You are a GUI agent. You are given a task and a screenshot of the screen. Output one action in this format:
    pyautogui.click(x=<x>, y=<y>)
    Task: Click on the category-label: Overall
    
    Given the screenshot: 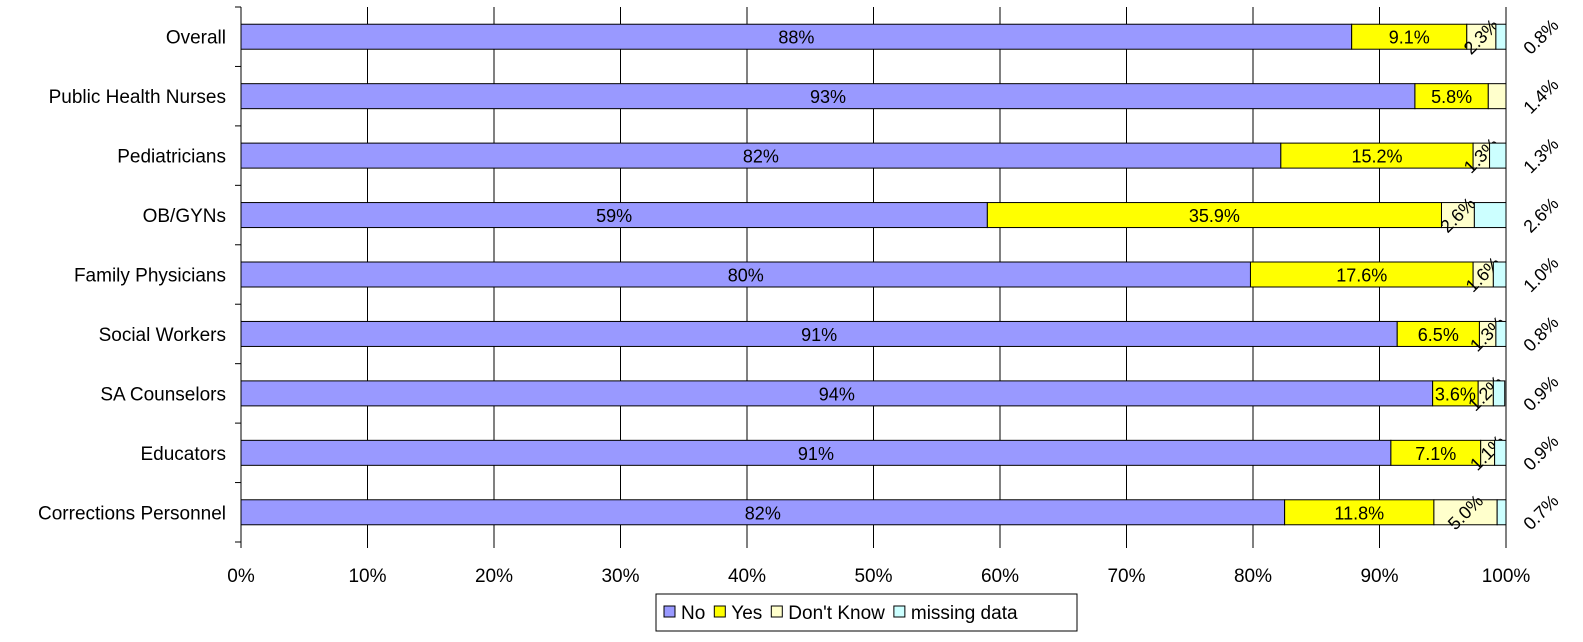 What is the action you would take?
    pyautogui.click(x=196, y=38)
    